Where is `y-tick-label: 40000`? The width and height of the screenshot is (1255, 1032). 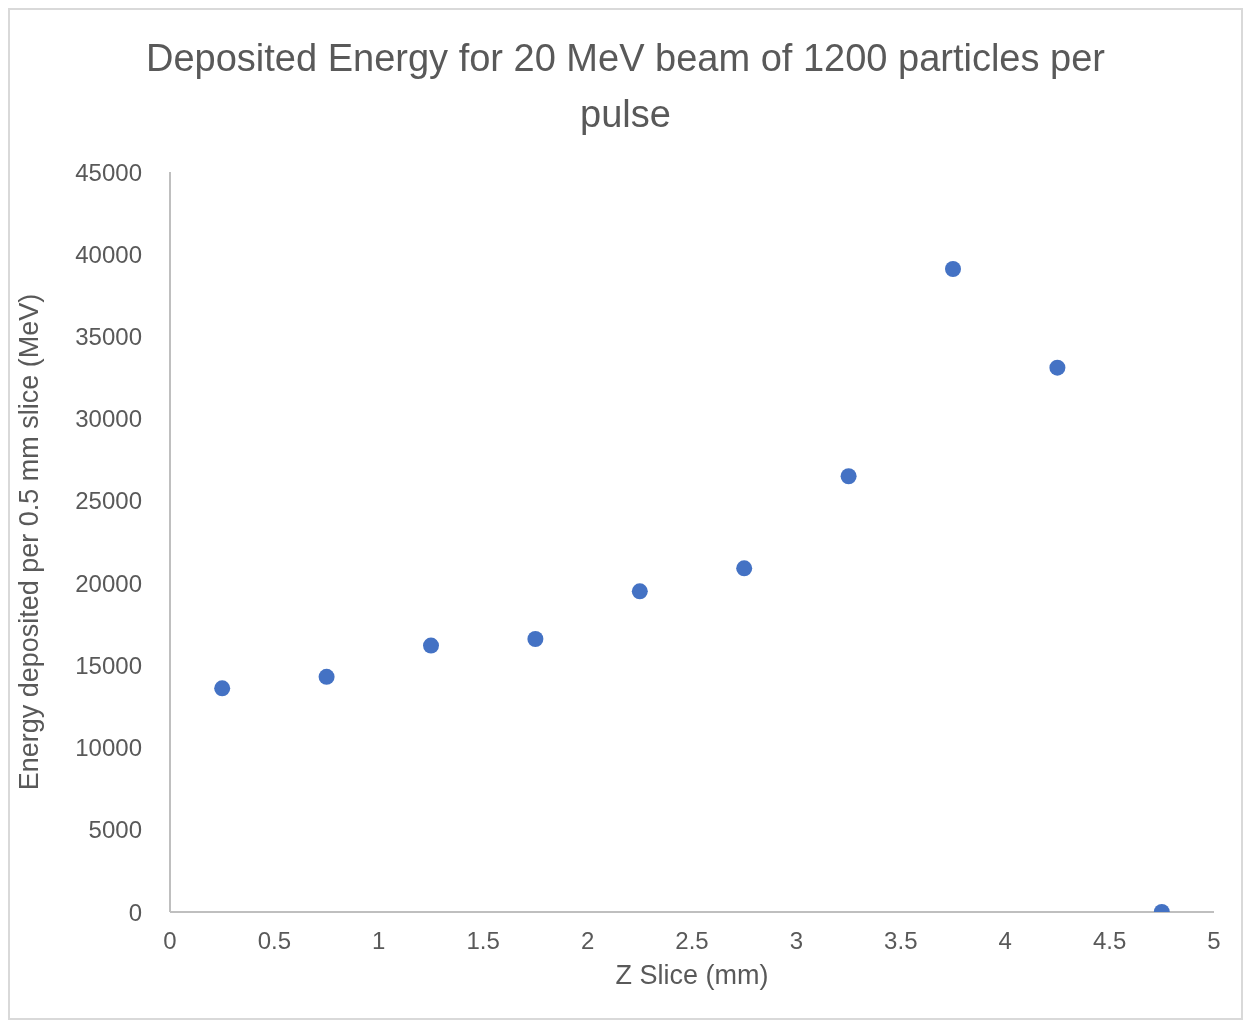 y-tick-label: 40000 is located at coordinates (108, 254).